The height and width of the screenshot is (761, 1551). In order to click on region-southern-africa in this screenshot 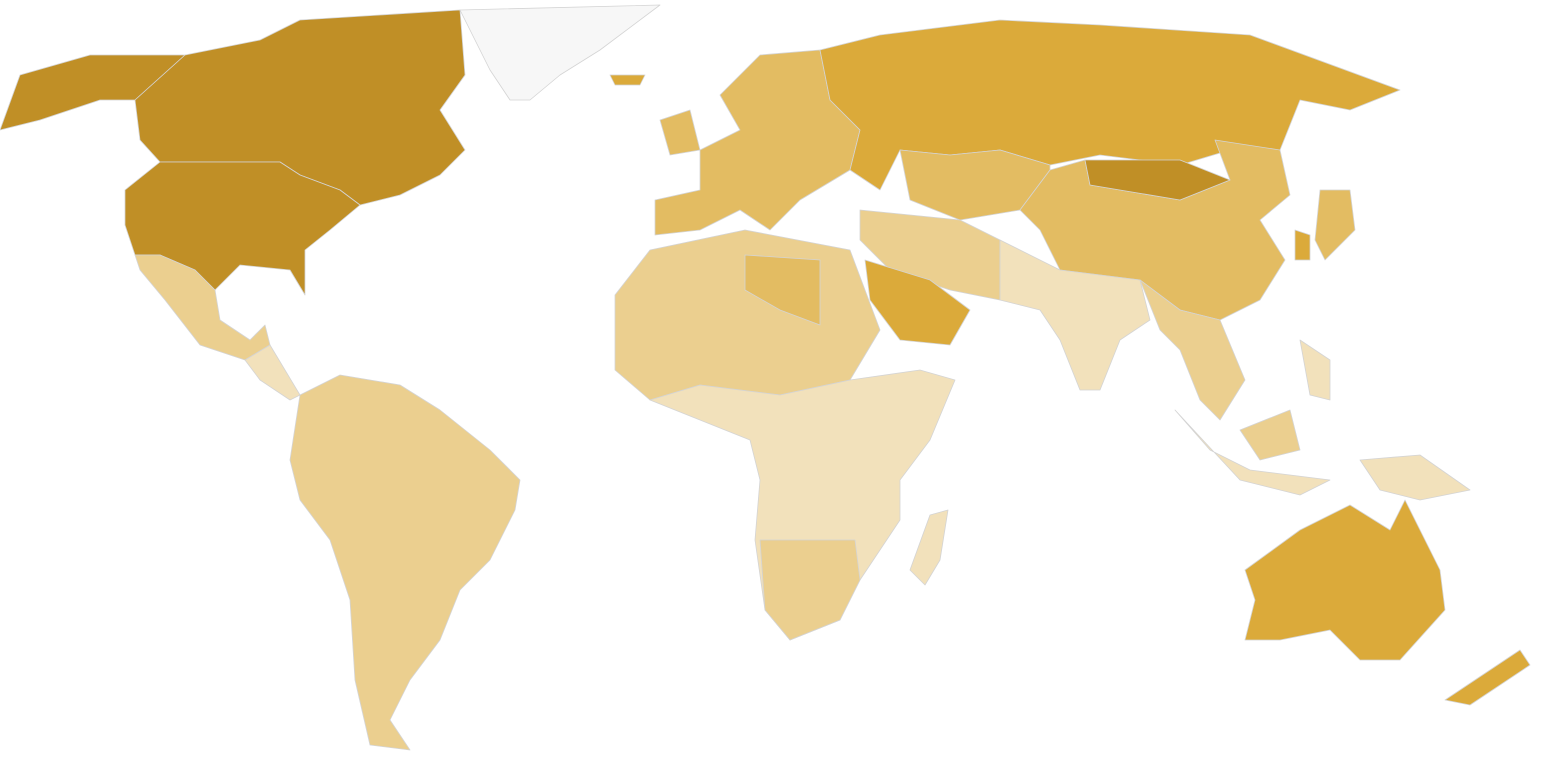, I will do `click(810, 590)`.